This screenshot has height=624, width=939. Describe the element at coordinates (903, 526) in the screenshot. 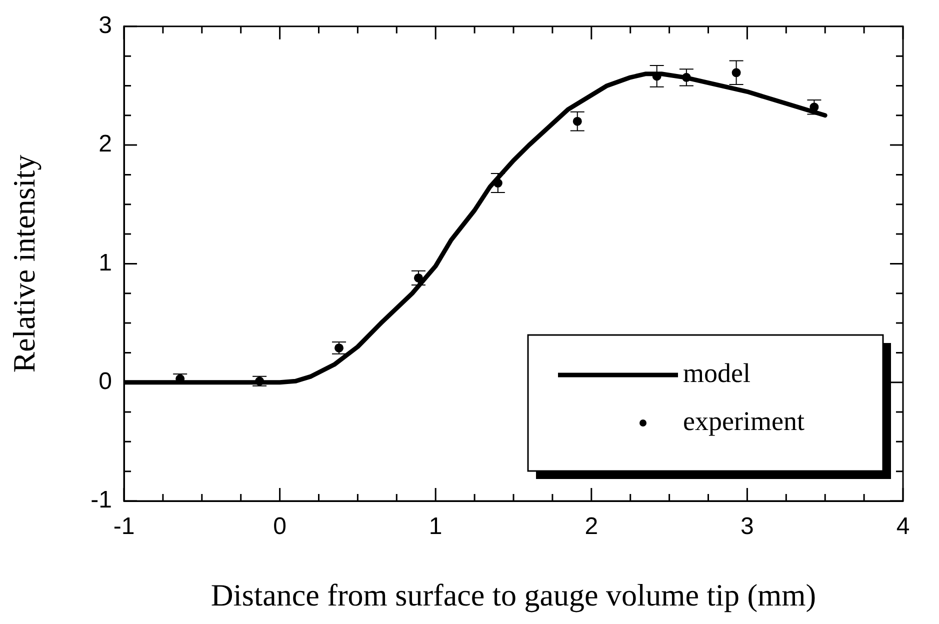

I see `x-tick-label: 4` at that location.